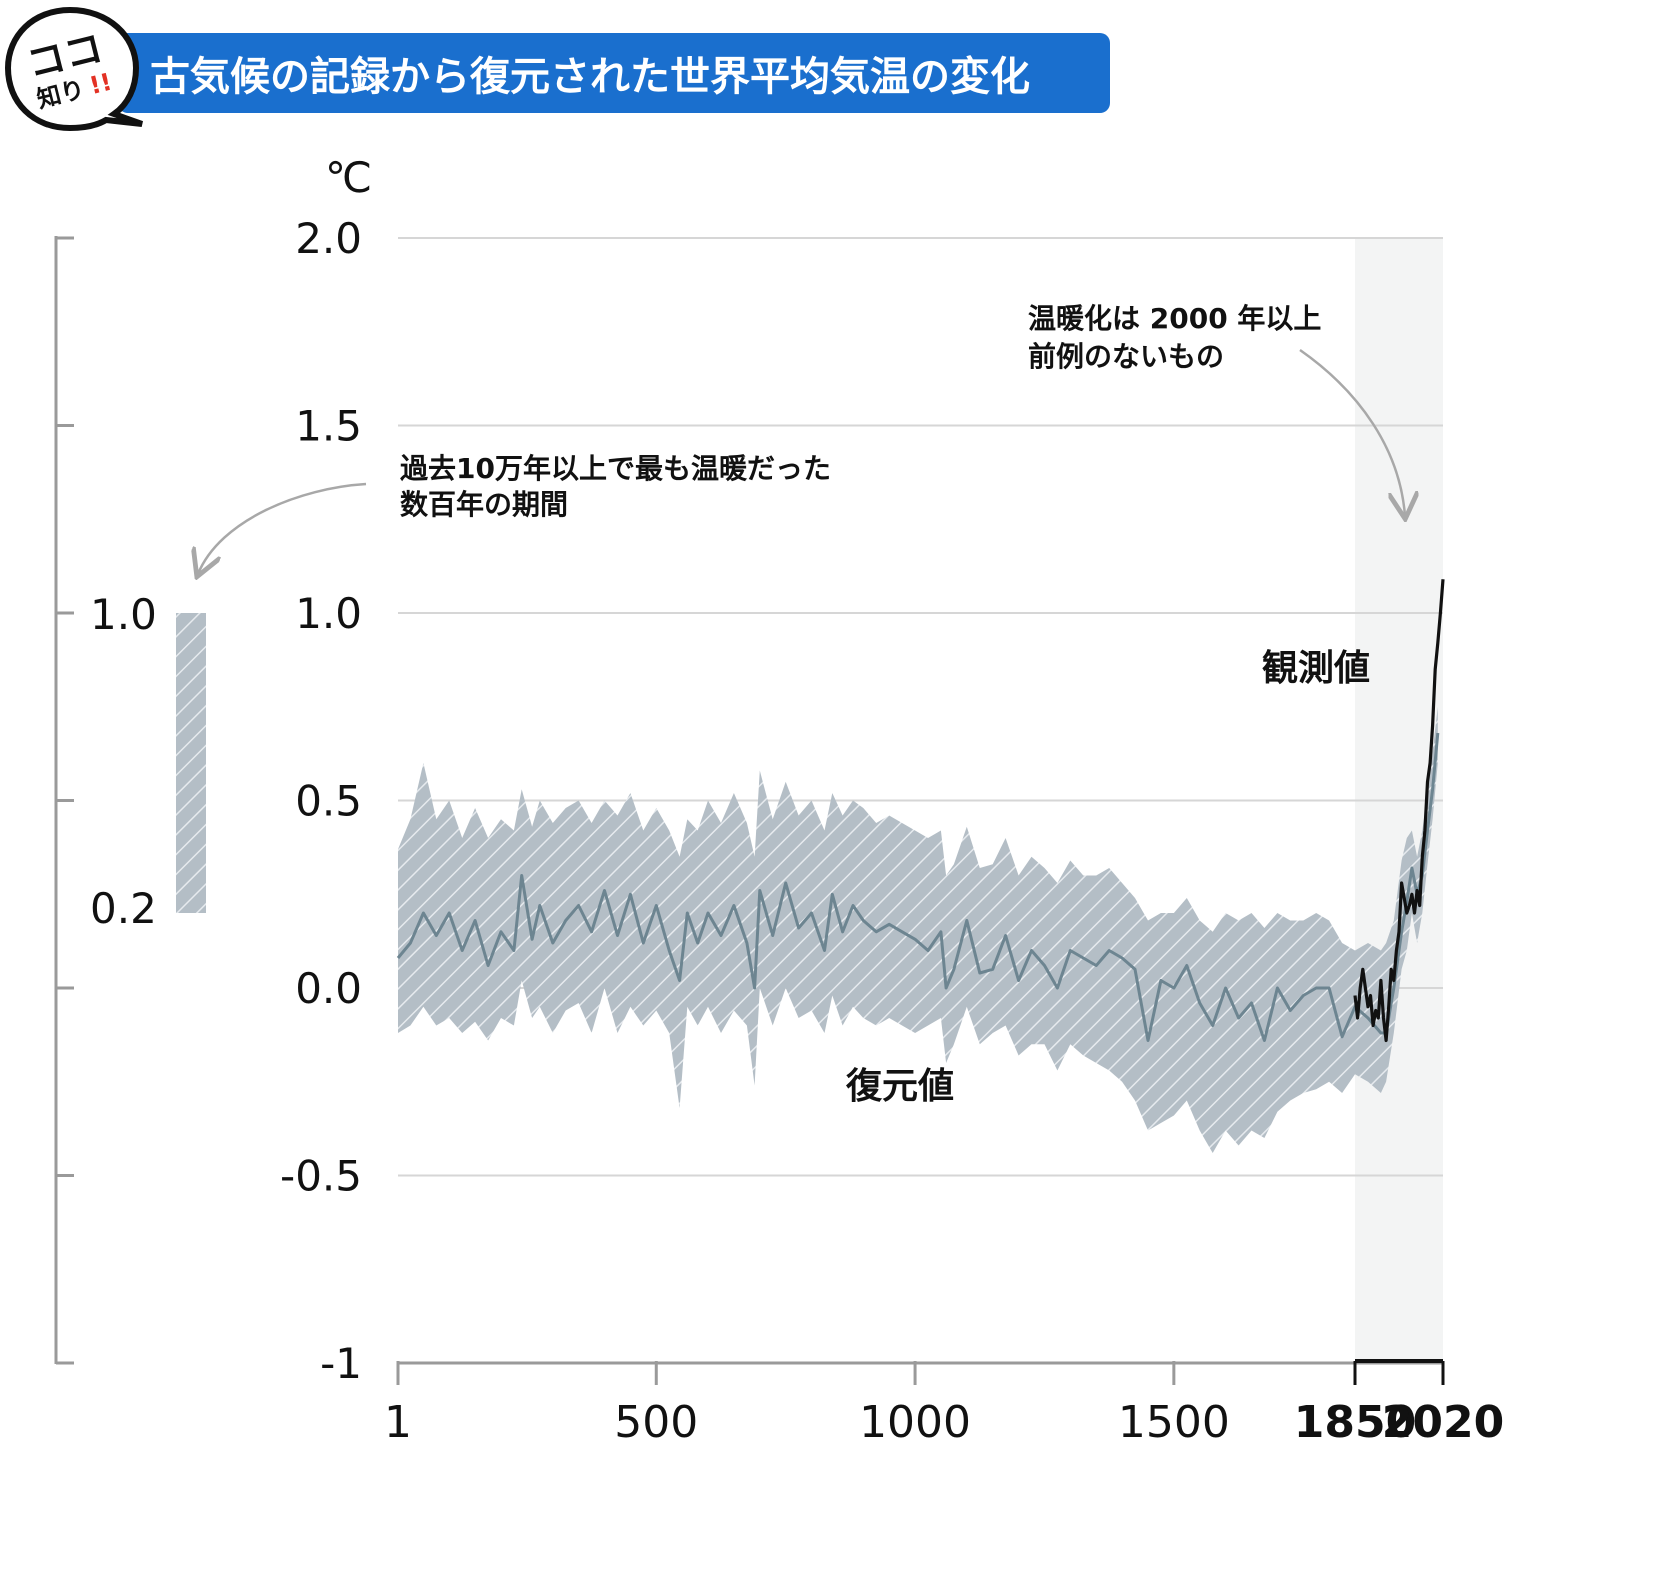 The image size is (1667, 1574). I want to click on y-tick-label: 2.0, so click(328, 238).